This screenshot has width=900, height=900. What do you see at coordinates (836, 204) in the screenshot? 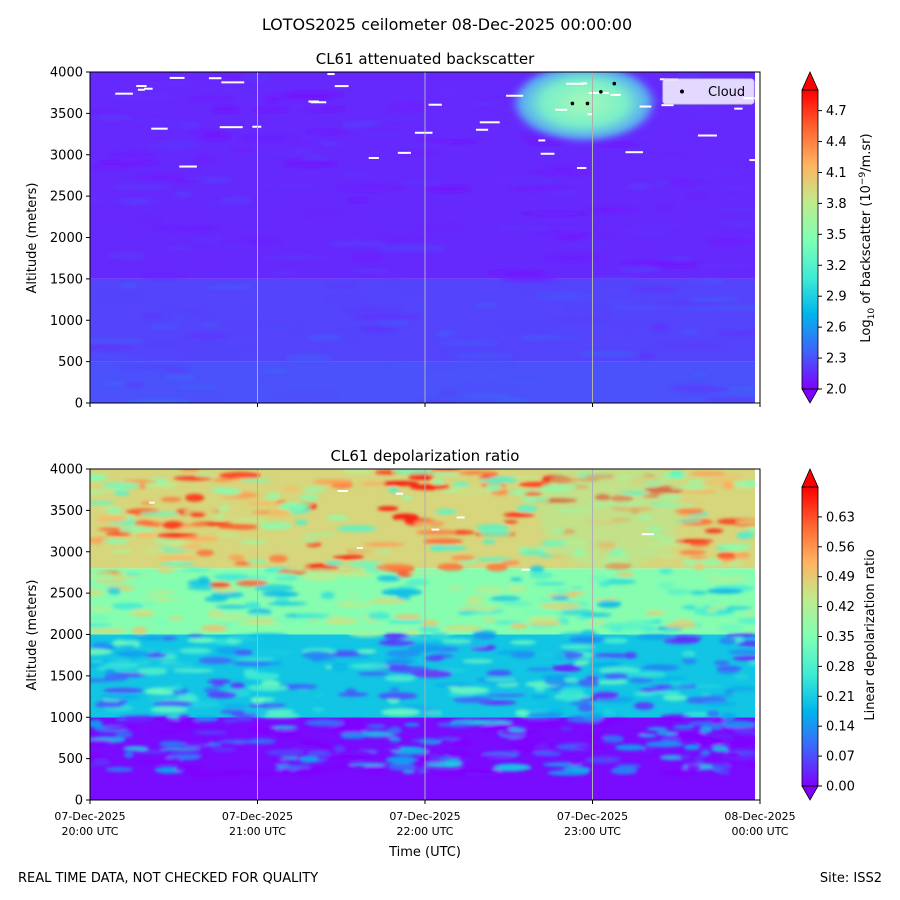
I see `colorbar-tick-label: 3.8` at bounding box center [836, 204].